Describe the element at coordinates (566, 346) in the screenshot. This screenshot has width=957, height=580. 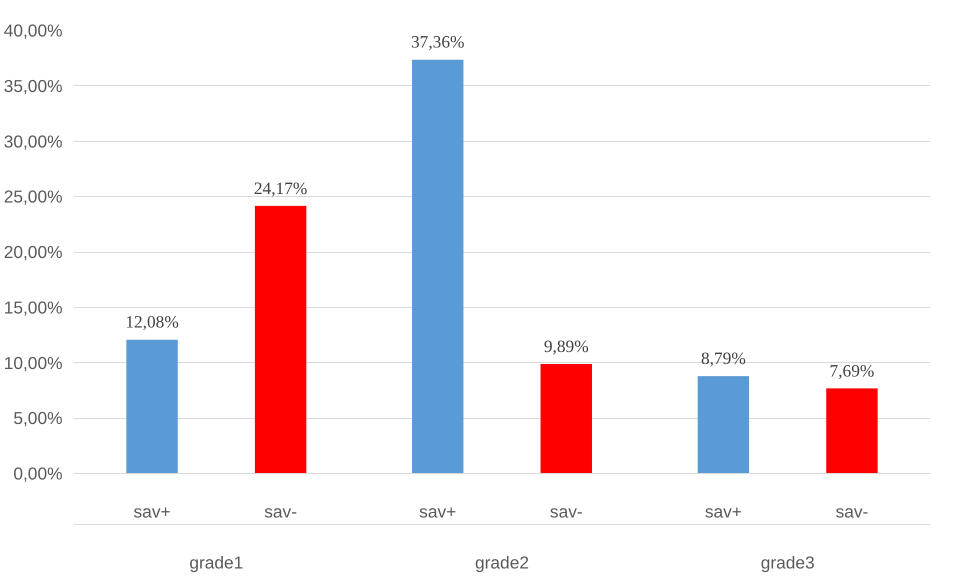
I see `data-label: 9,89%` at that location.